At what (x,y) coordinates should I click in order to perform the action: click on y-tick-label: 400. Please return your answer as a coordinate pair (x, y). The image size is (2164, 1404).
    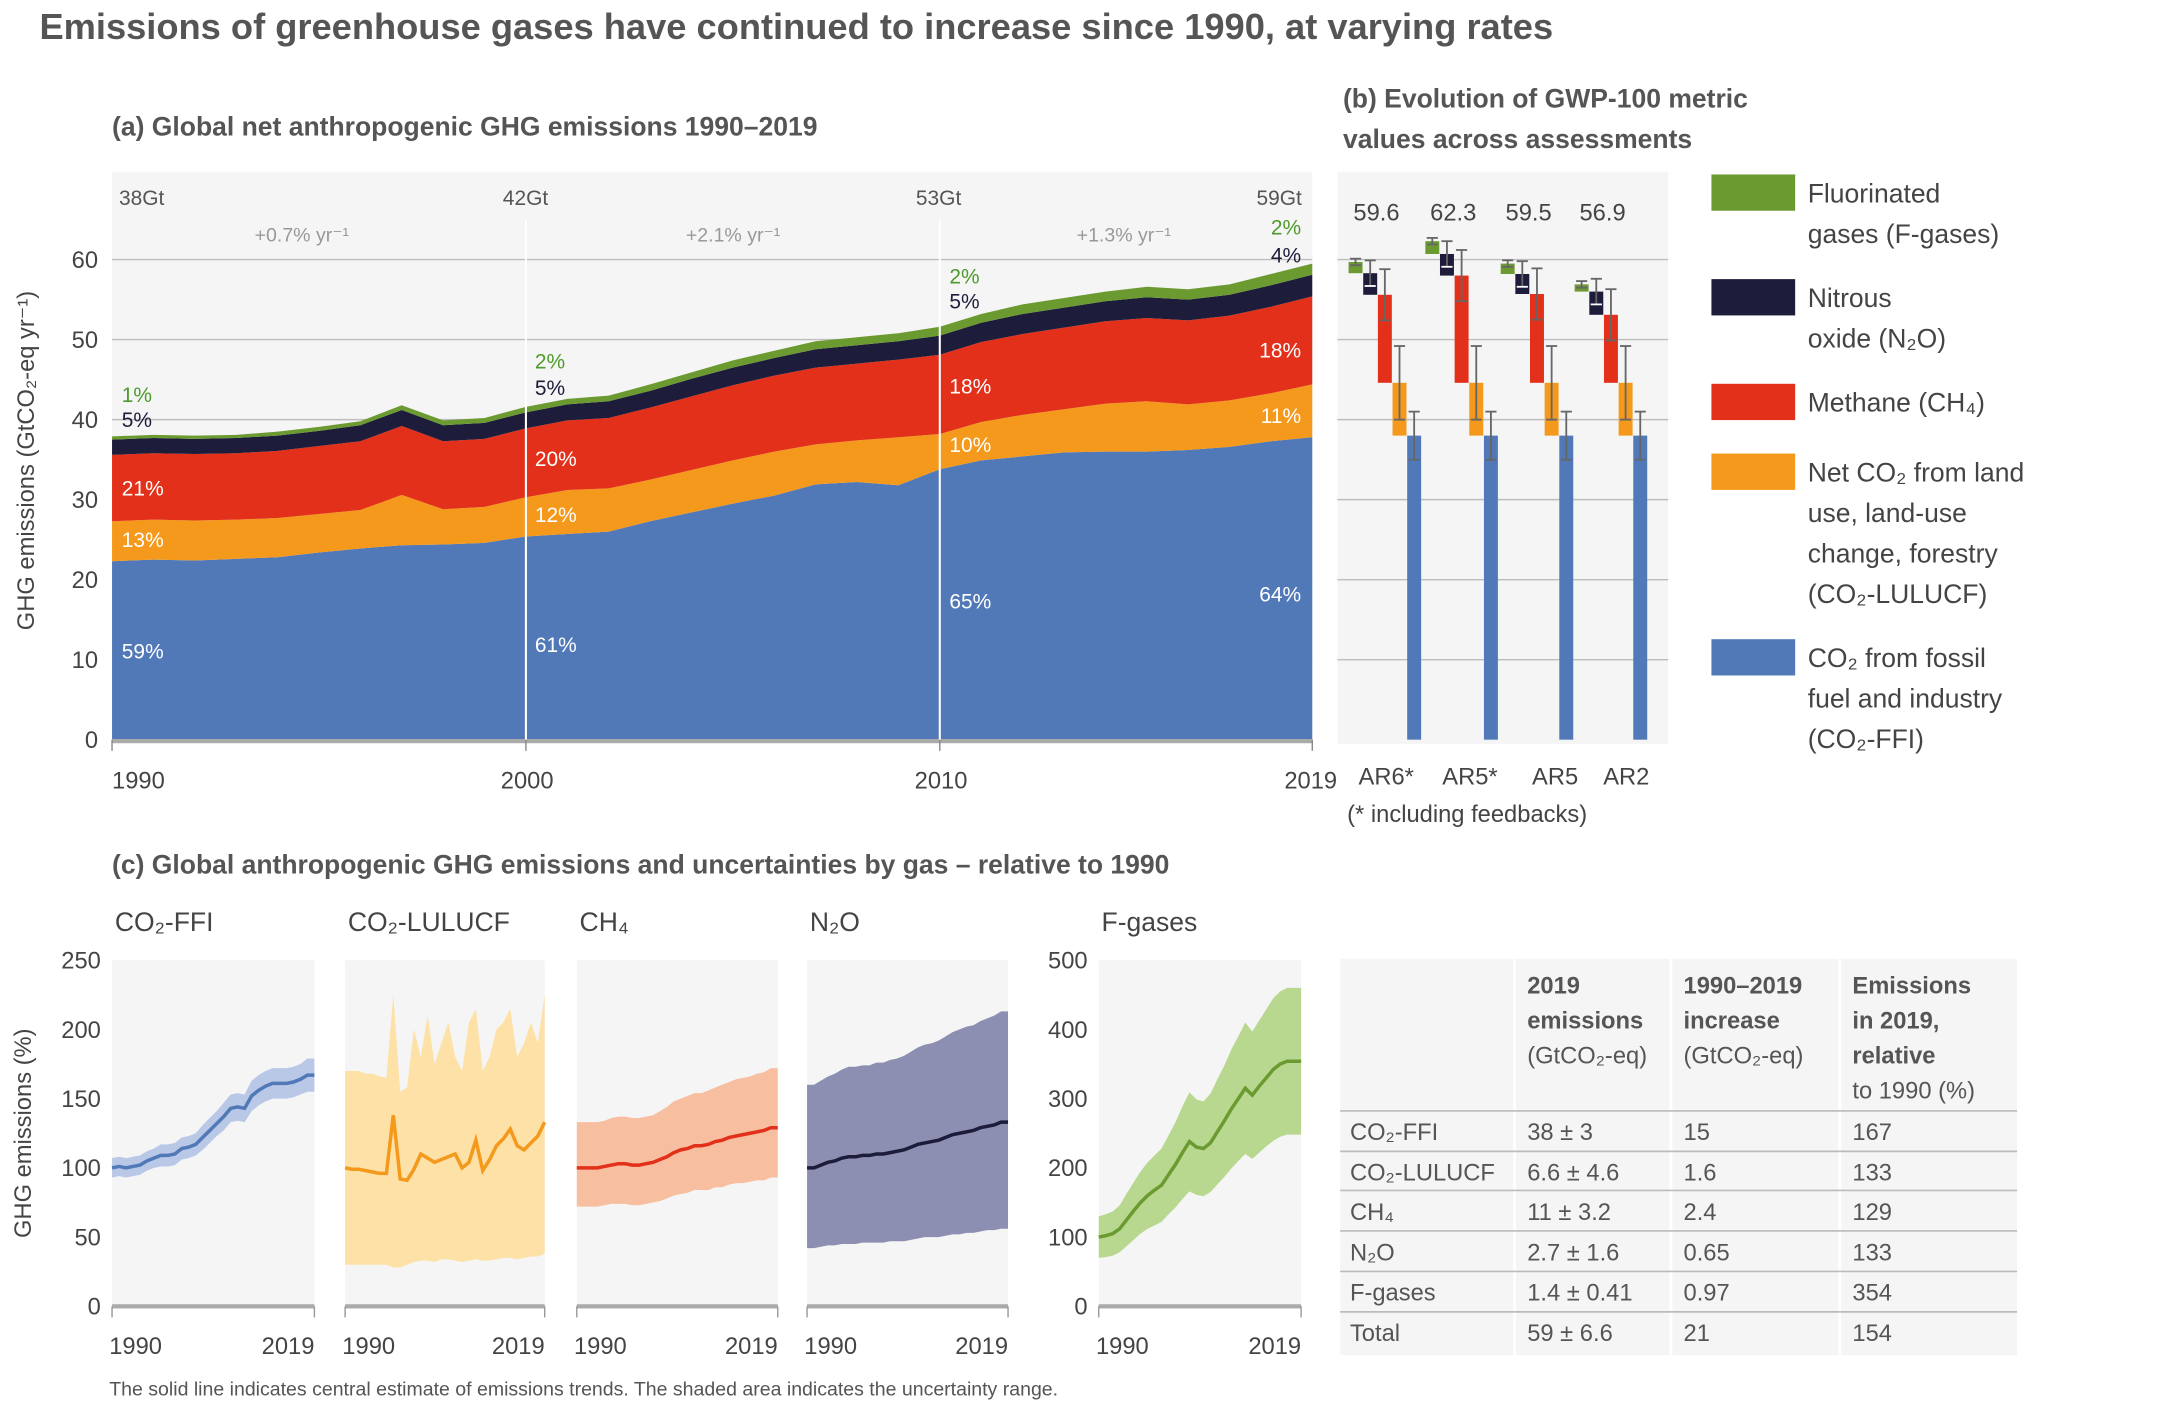
    Looking at the image, I should click on (1068, 1031).